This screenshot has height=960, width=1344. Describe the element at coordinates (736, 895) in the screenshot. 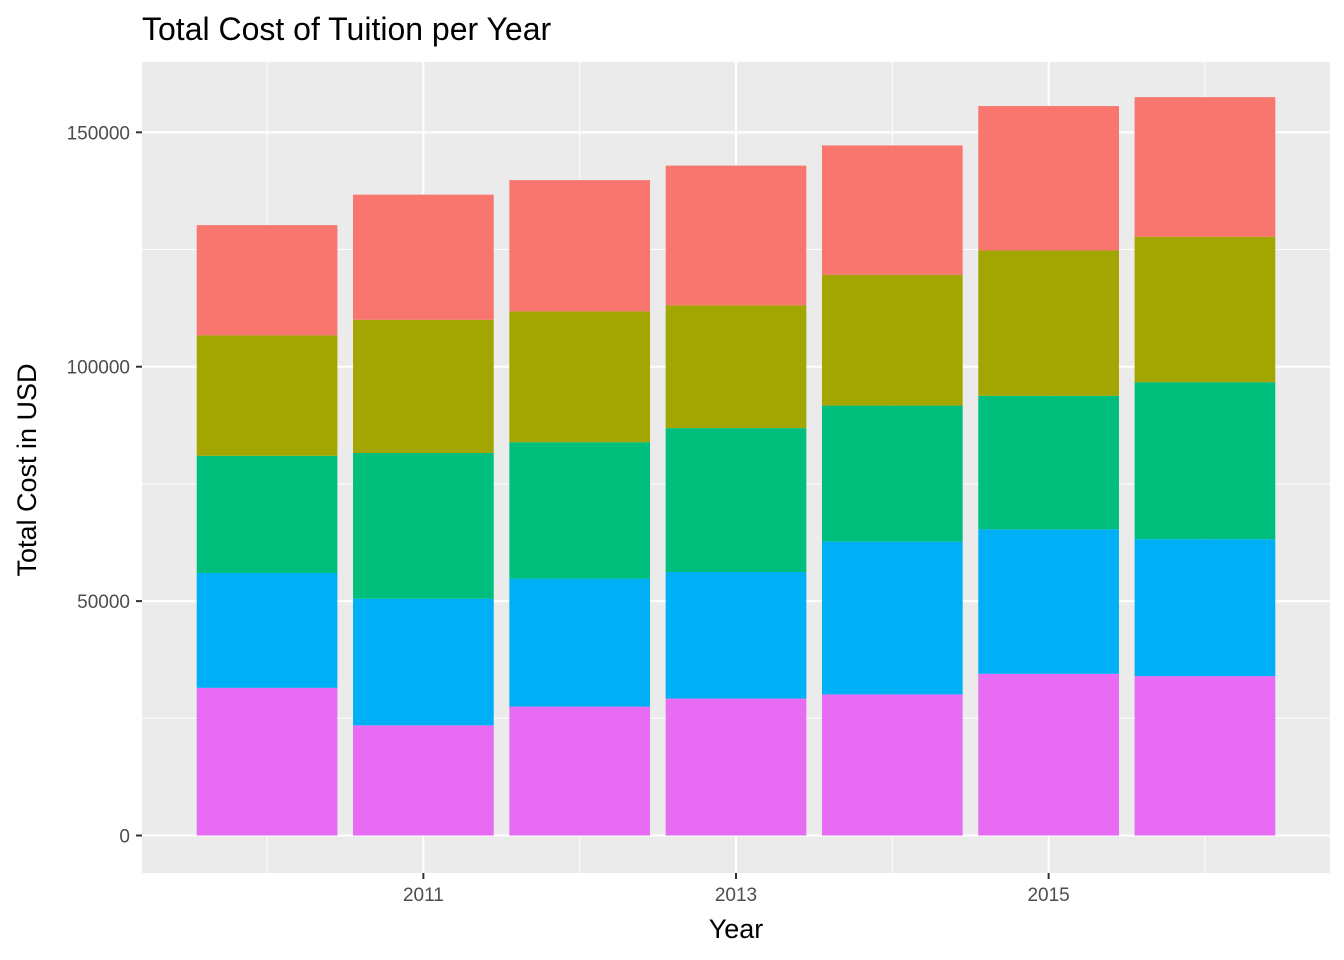

I see `x-tick-label: 2013` at that location.